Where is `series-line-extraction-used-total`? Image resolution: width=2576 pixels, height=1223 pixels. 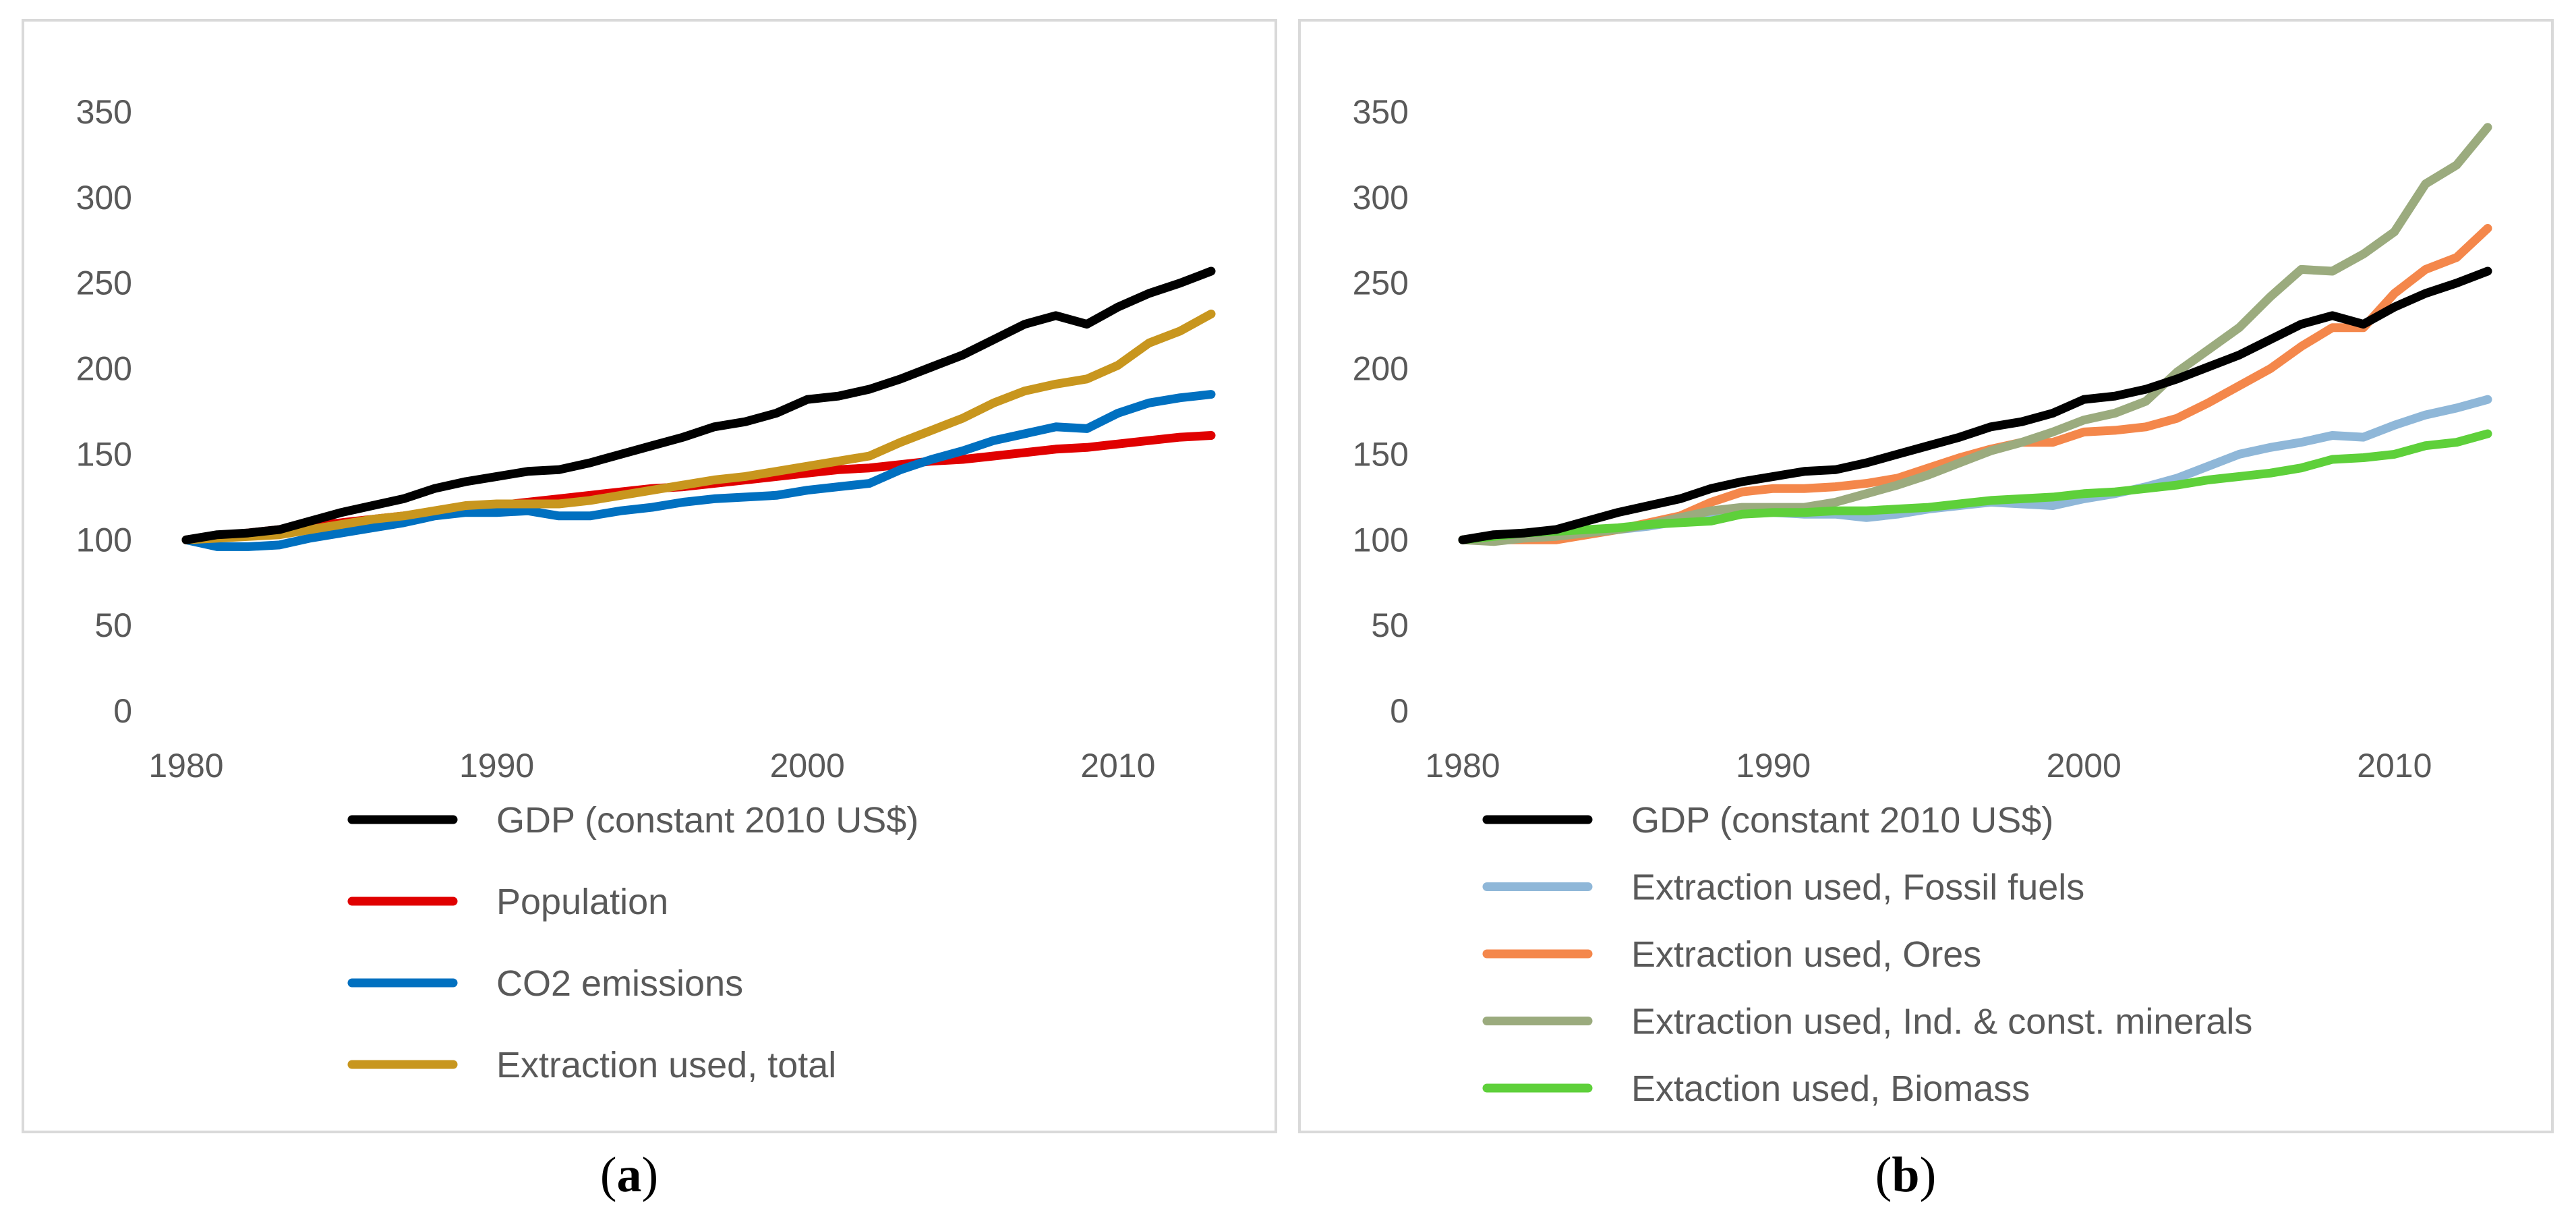 series-line-extraction-used-total is located at coordinates (699, 427).